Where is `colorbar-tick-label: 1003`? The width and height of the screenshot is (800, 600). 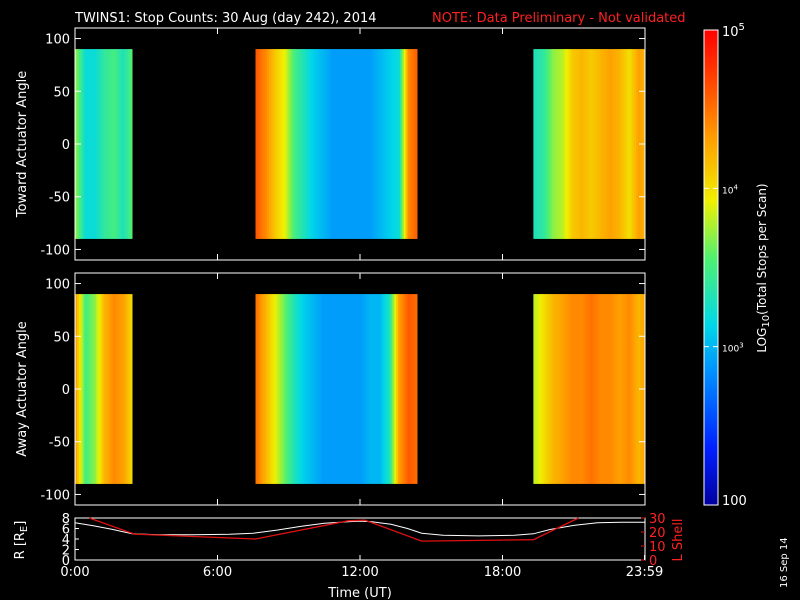 colorbar-tick-label: 1003 is located at coordinates (733, 348).